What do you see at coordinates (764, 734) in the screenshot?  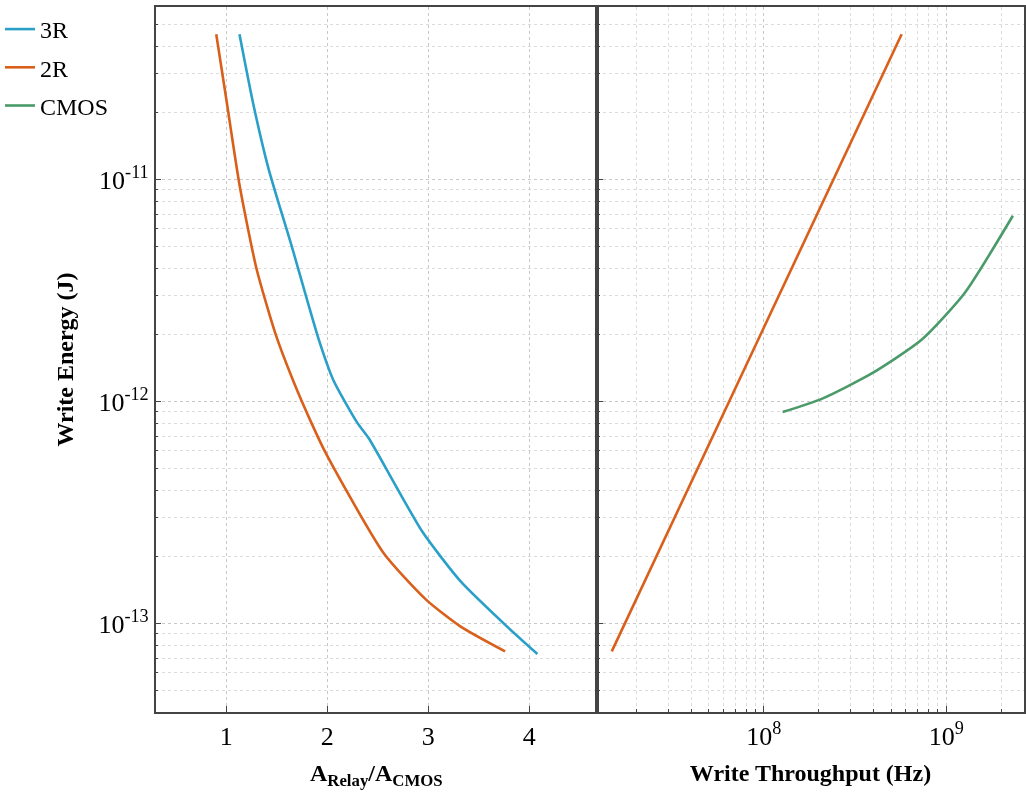 I see `x-tick-label: 10$^{8}$` at bounding box center [764, 734].